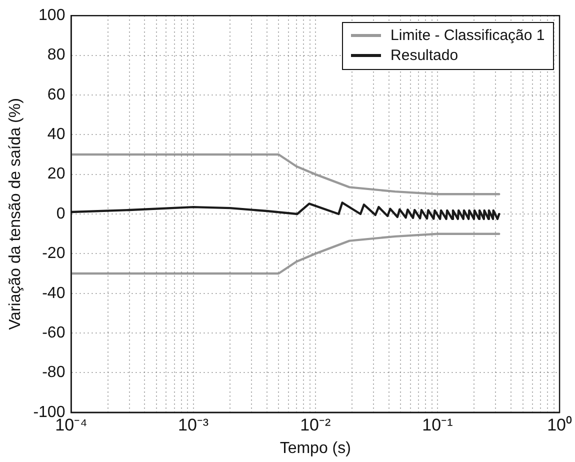 The height and width of the screenshot is (462, 575). I want to click on x-tick-label: 10⁻¹, so click(438, 424).